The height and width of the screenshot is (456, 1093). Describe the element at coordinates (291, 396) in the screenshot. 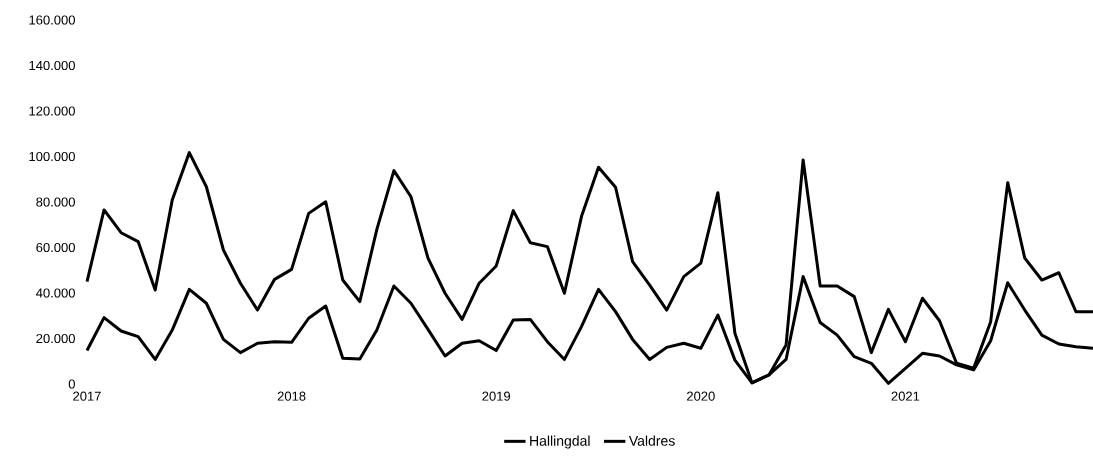

I see `x-tick-label: 2018` at that location.